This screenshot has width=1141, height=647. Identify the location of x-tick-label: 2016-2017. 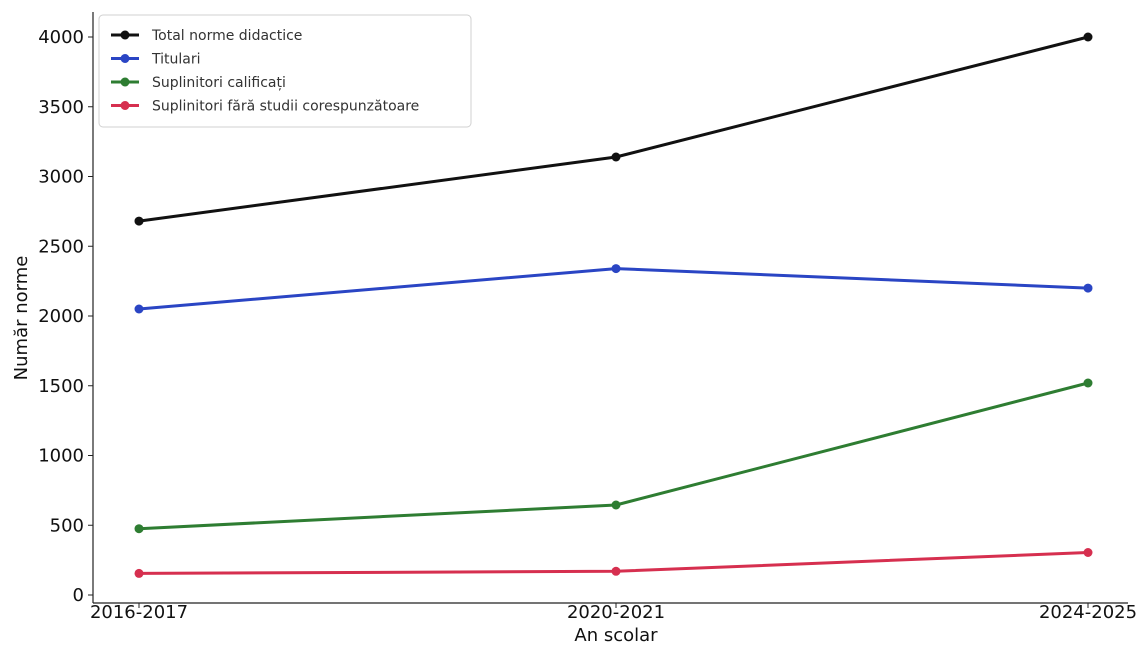
(139, 612).